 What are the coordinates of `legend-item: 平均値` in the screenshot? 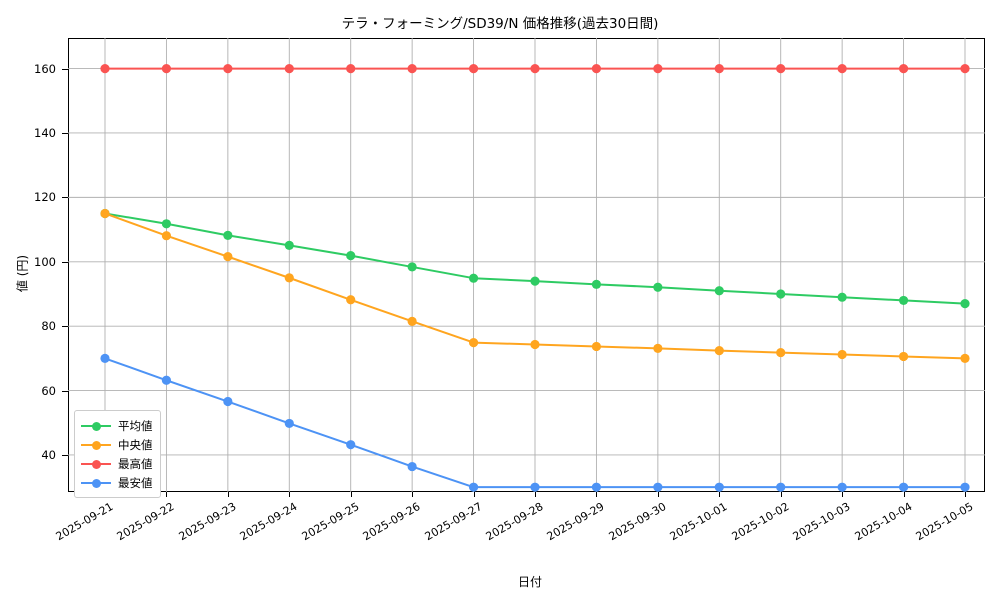 It's located at (117, 425).